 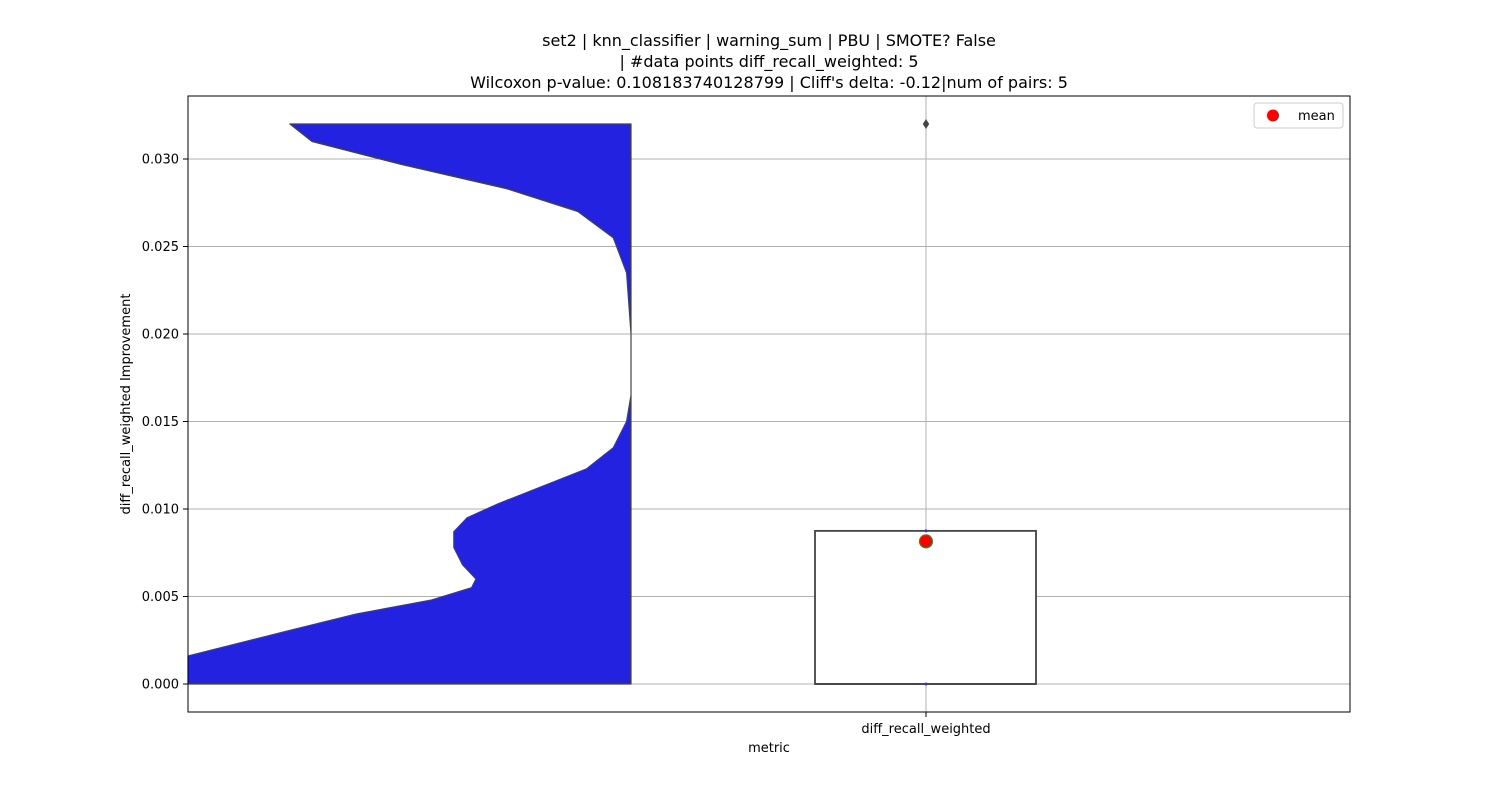 What do you see at coordinates (1273, 115) in the screenshot?
I see `legend-mean-marker` at bounding box center [1273, 115].